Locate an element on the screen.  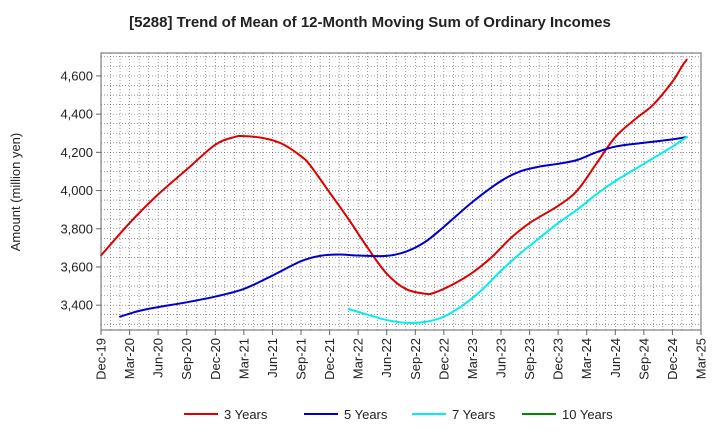
y-tick-label: 4,000 is located at coordinates (76, 190).